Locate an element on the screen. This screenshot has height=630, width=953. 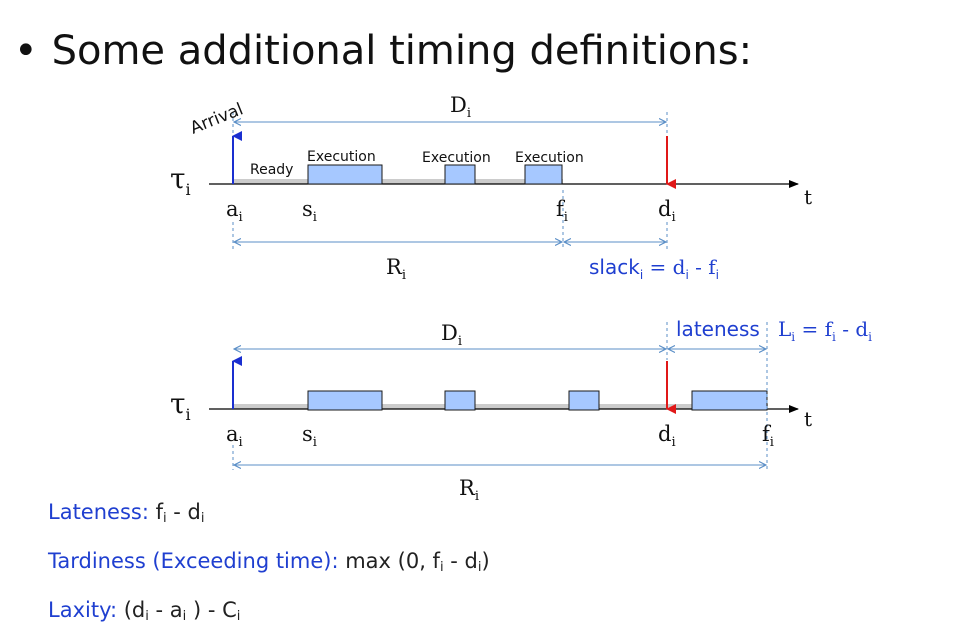
definition-label: Lateness: is located at coordinates (98, 512).